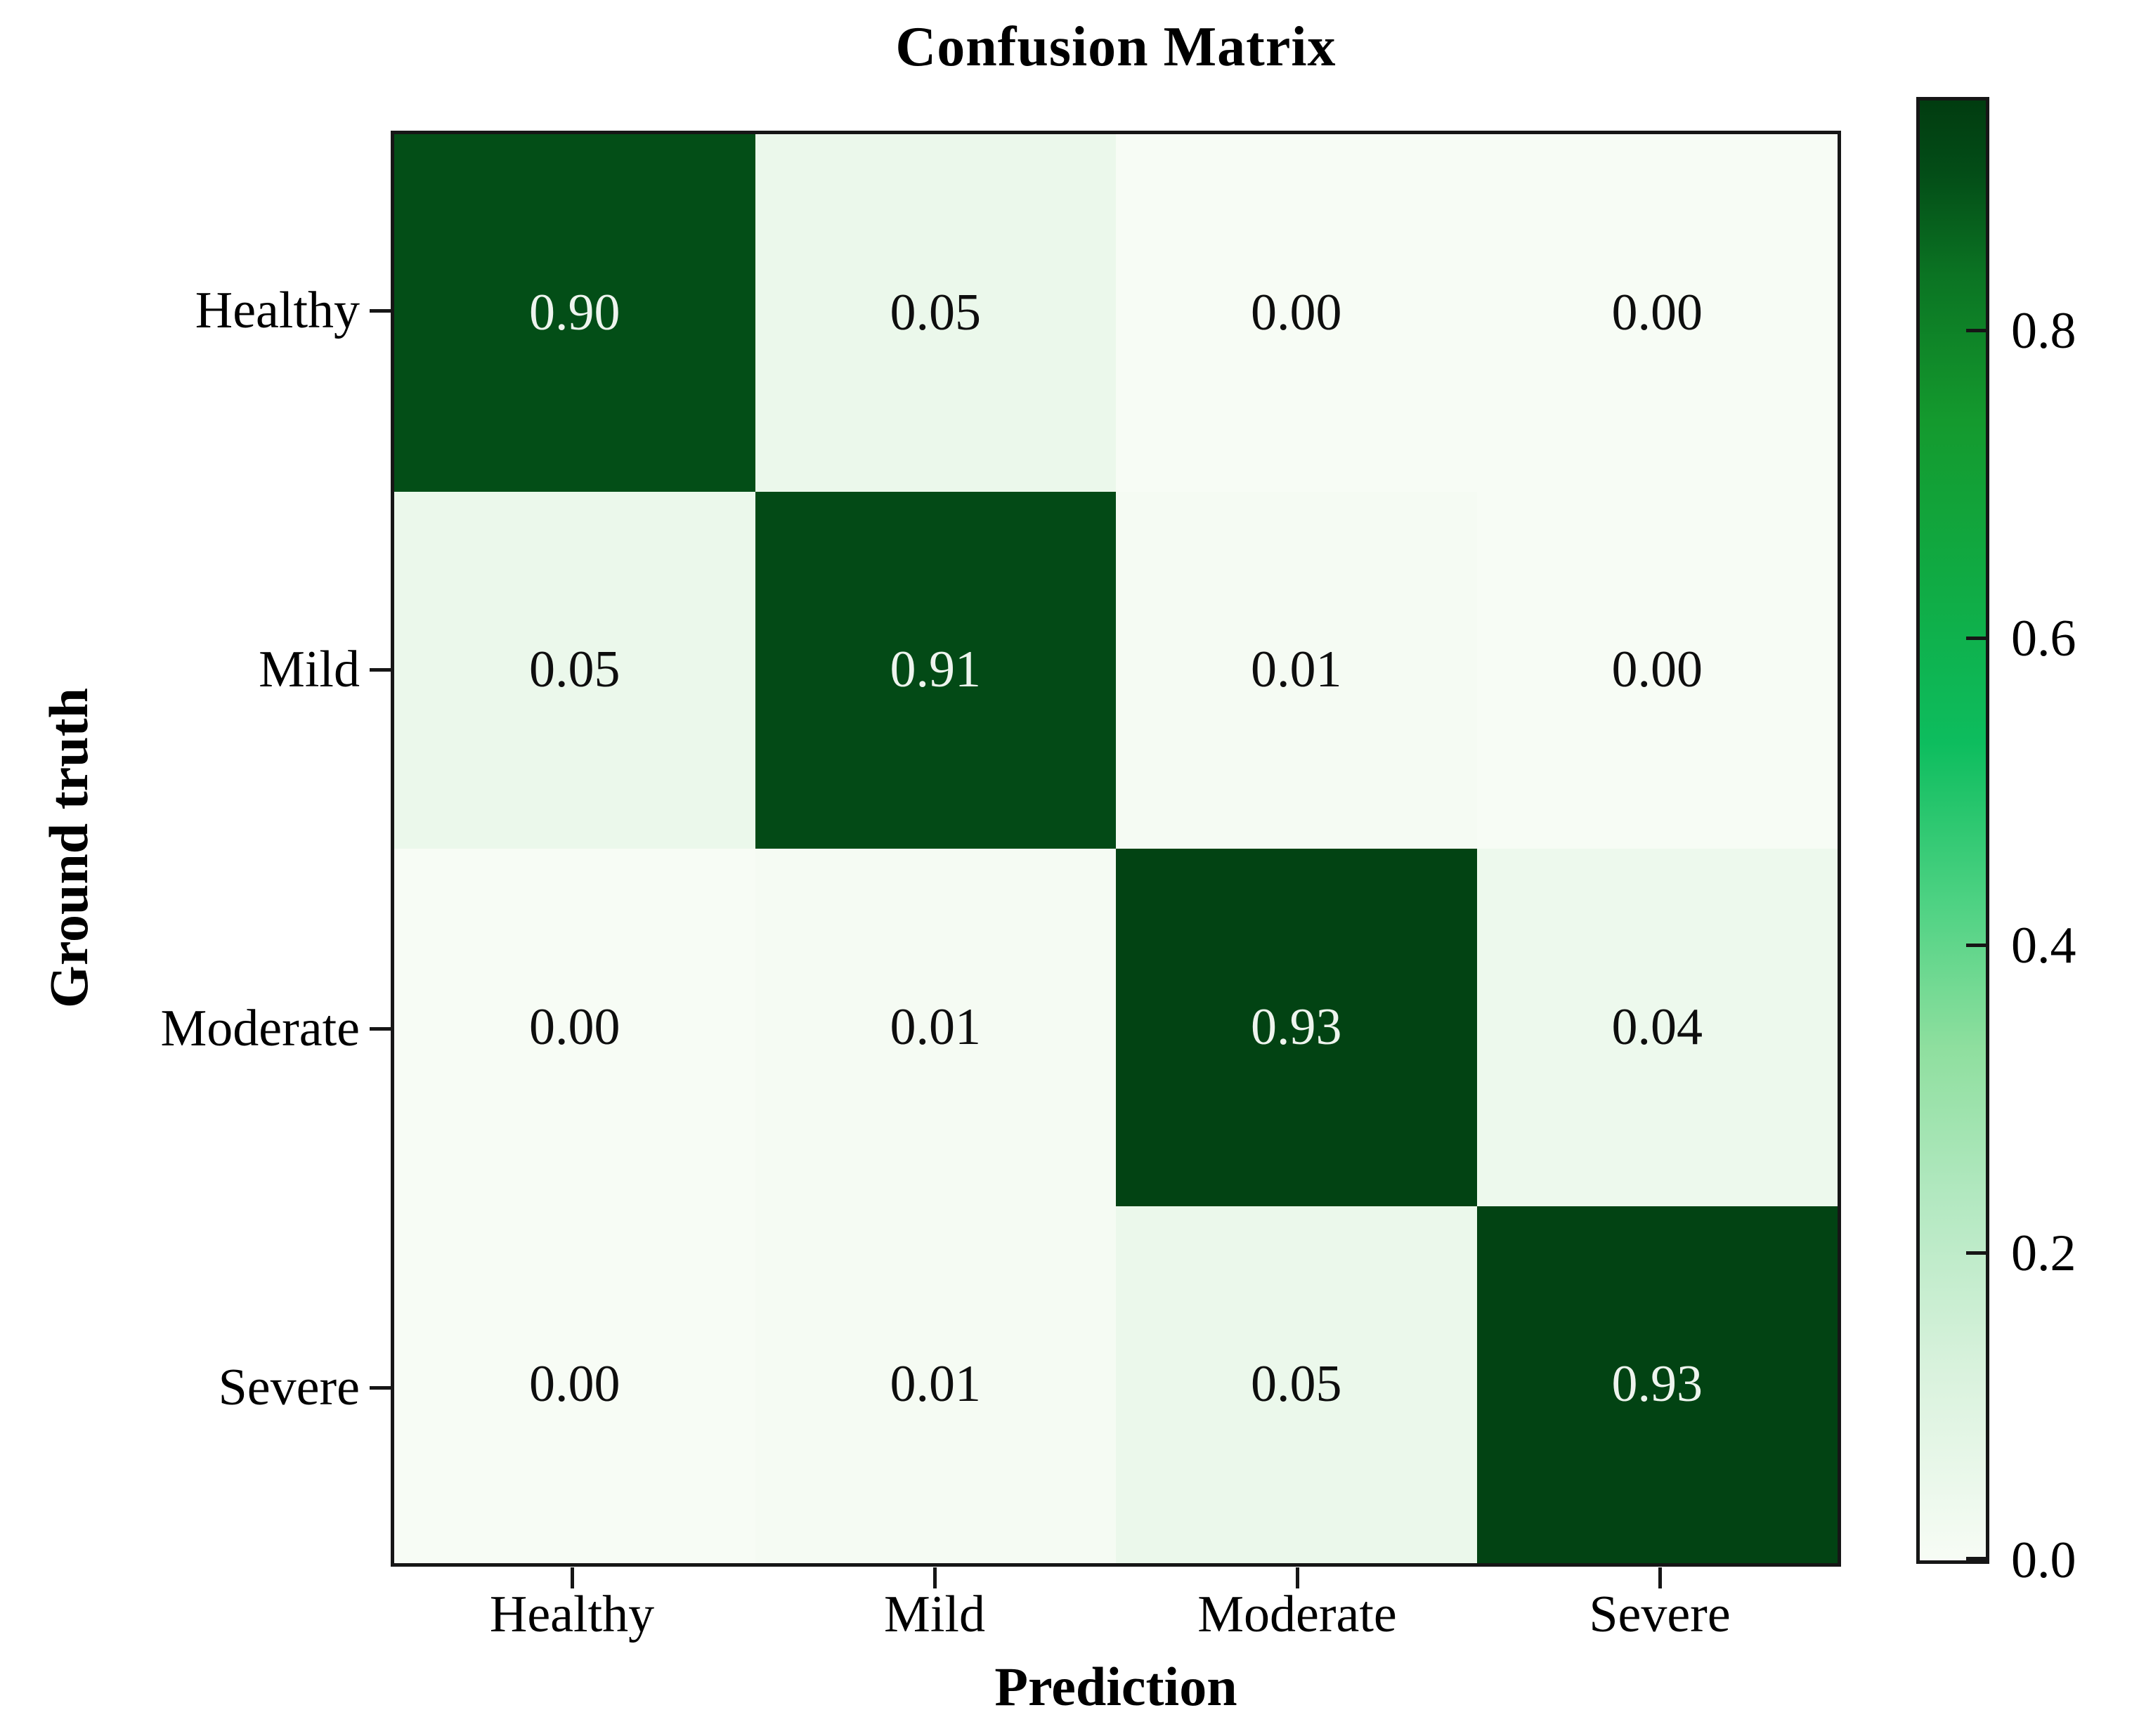  What do you see at coordinates (1657, 313) in the screenshot?
I see `heatmap-cell-healthy-severe: 0.00` at bounding box center [1657, 313].